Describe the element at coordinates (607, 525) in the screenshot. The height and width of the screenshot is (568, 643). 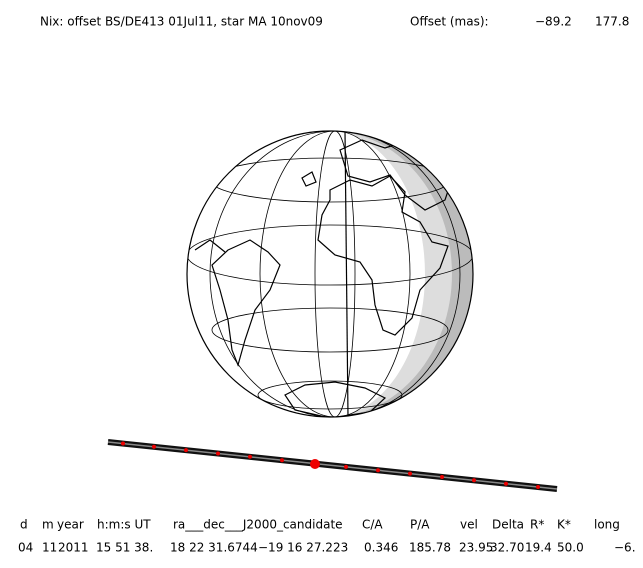
I see `column-header: long` at that location.